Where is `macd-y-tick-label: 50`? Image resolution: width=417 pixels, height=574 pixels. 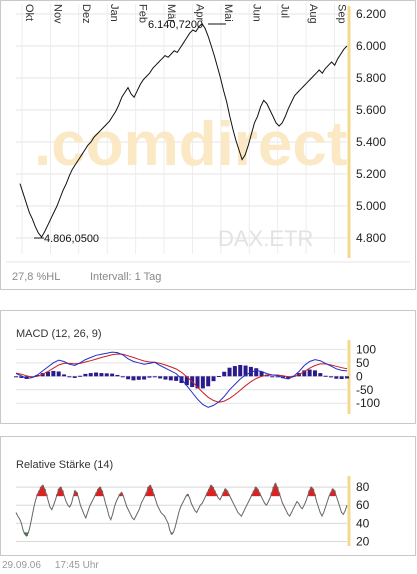 macd-y-tick-label: 50 is located at coordinates (363, 363).